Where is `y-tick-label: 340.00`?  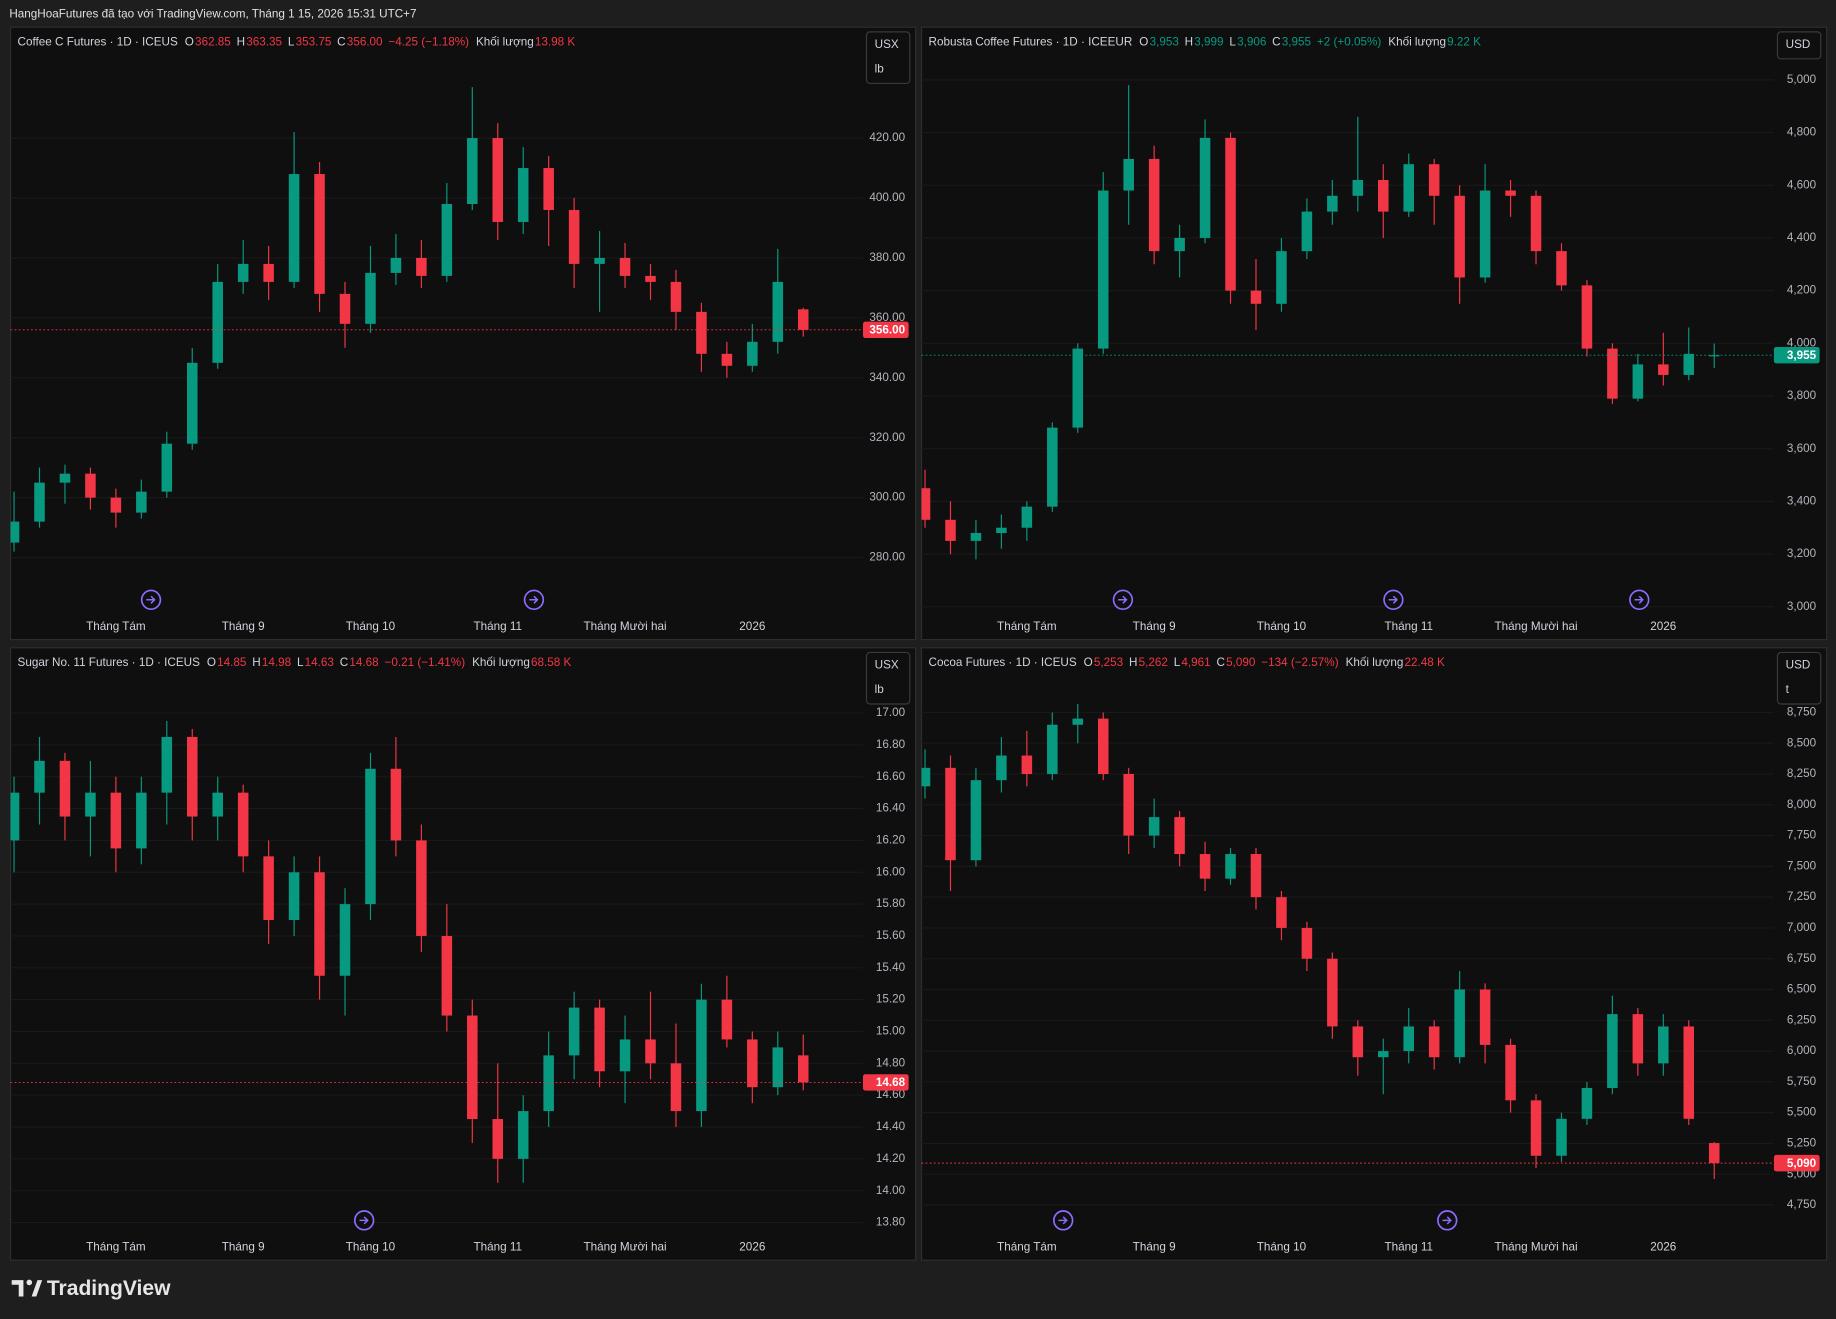
y-tick-label: 340.00 is located at coordinates (887, 377).